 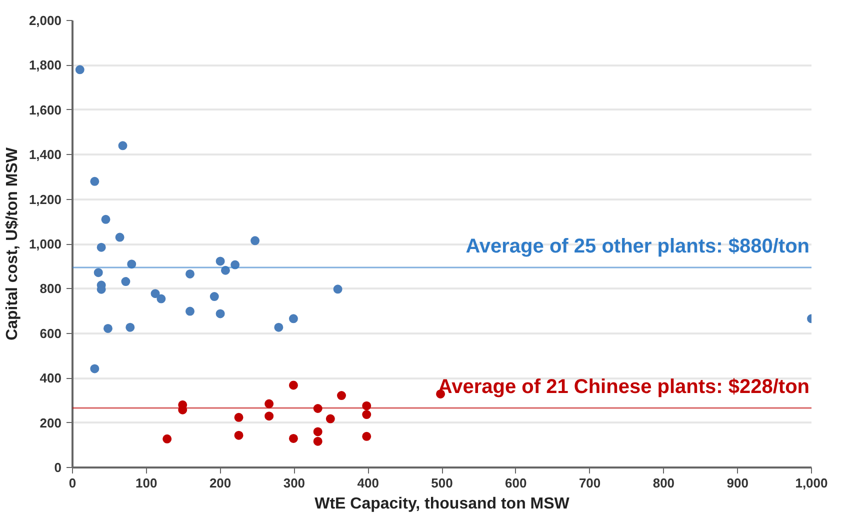 What do you see at coordinates (12, 243) in the screenshot?
I see `y-axis-title: Capital cost, U$/ton MSW` at bounding box center [12, 243].